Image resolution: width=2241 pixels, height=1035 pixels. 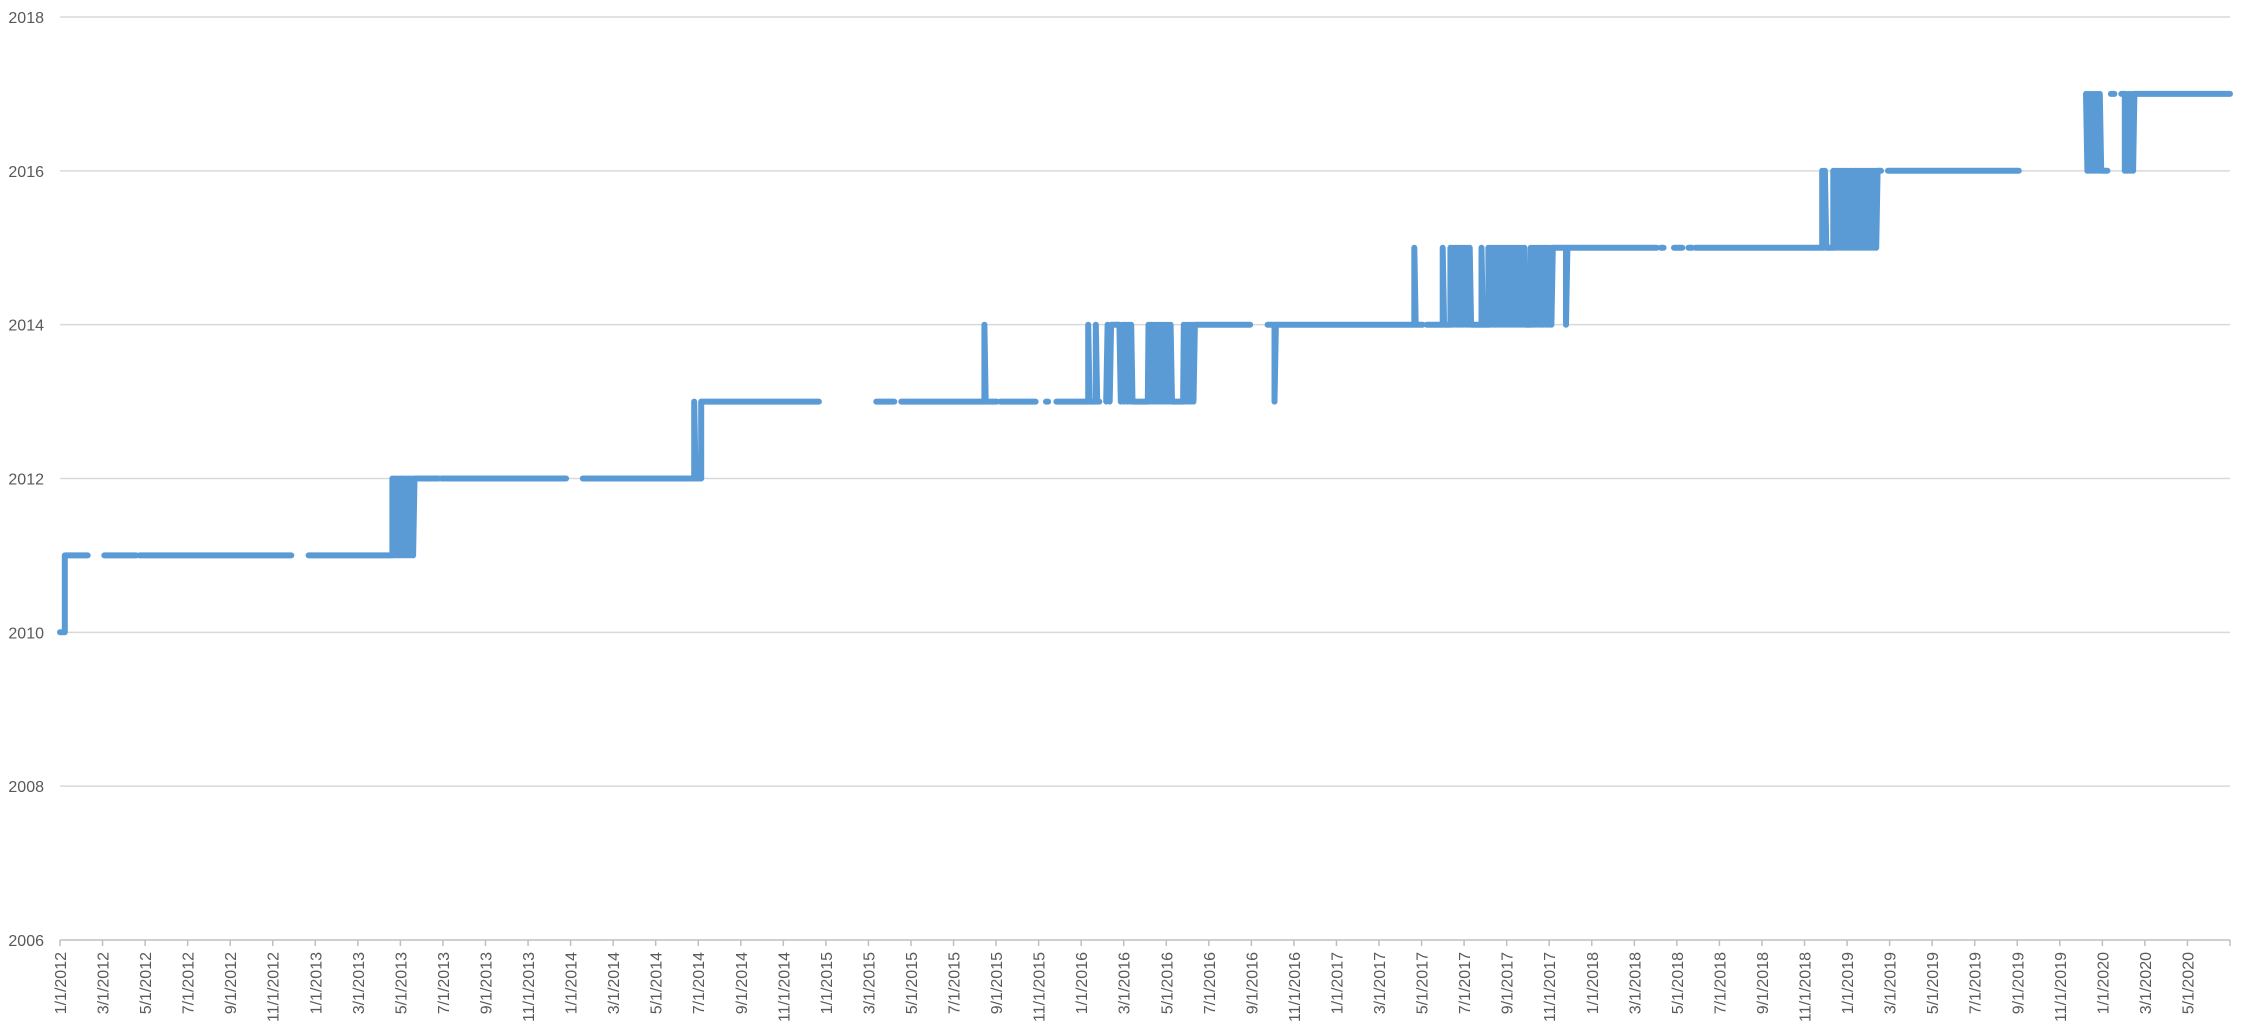 I want to click on x-tick-label: 1/1/2015, so click(x=827, y=983).